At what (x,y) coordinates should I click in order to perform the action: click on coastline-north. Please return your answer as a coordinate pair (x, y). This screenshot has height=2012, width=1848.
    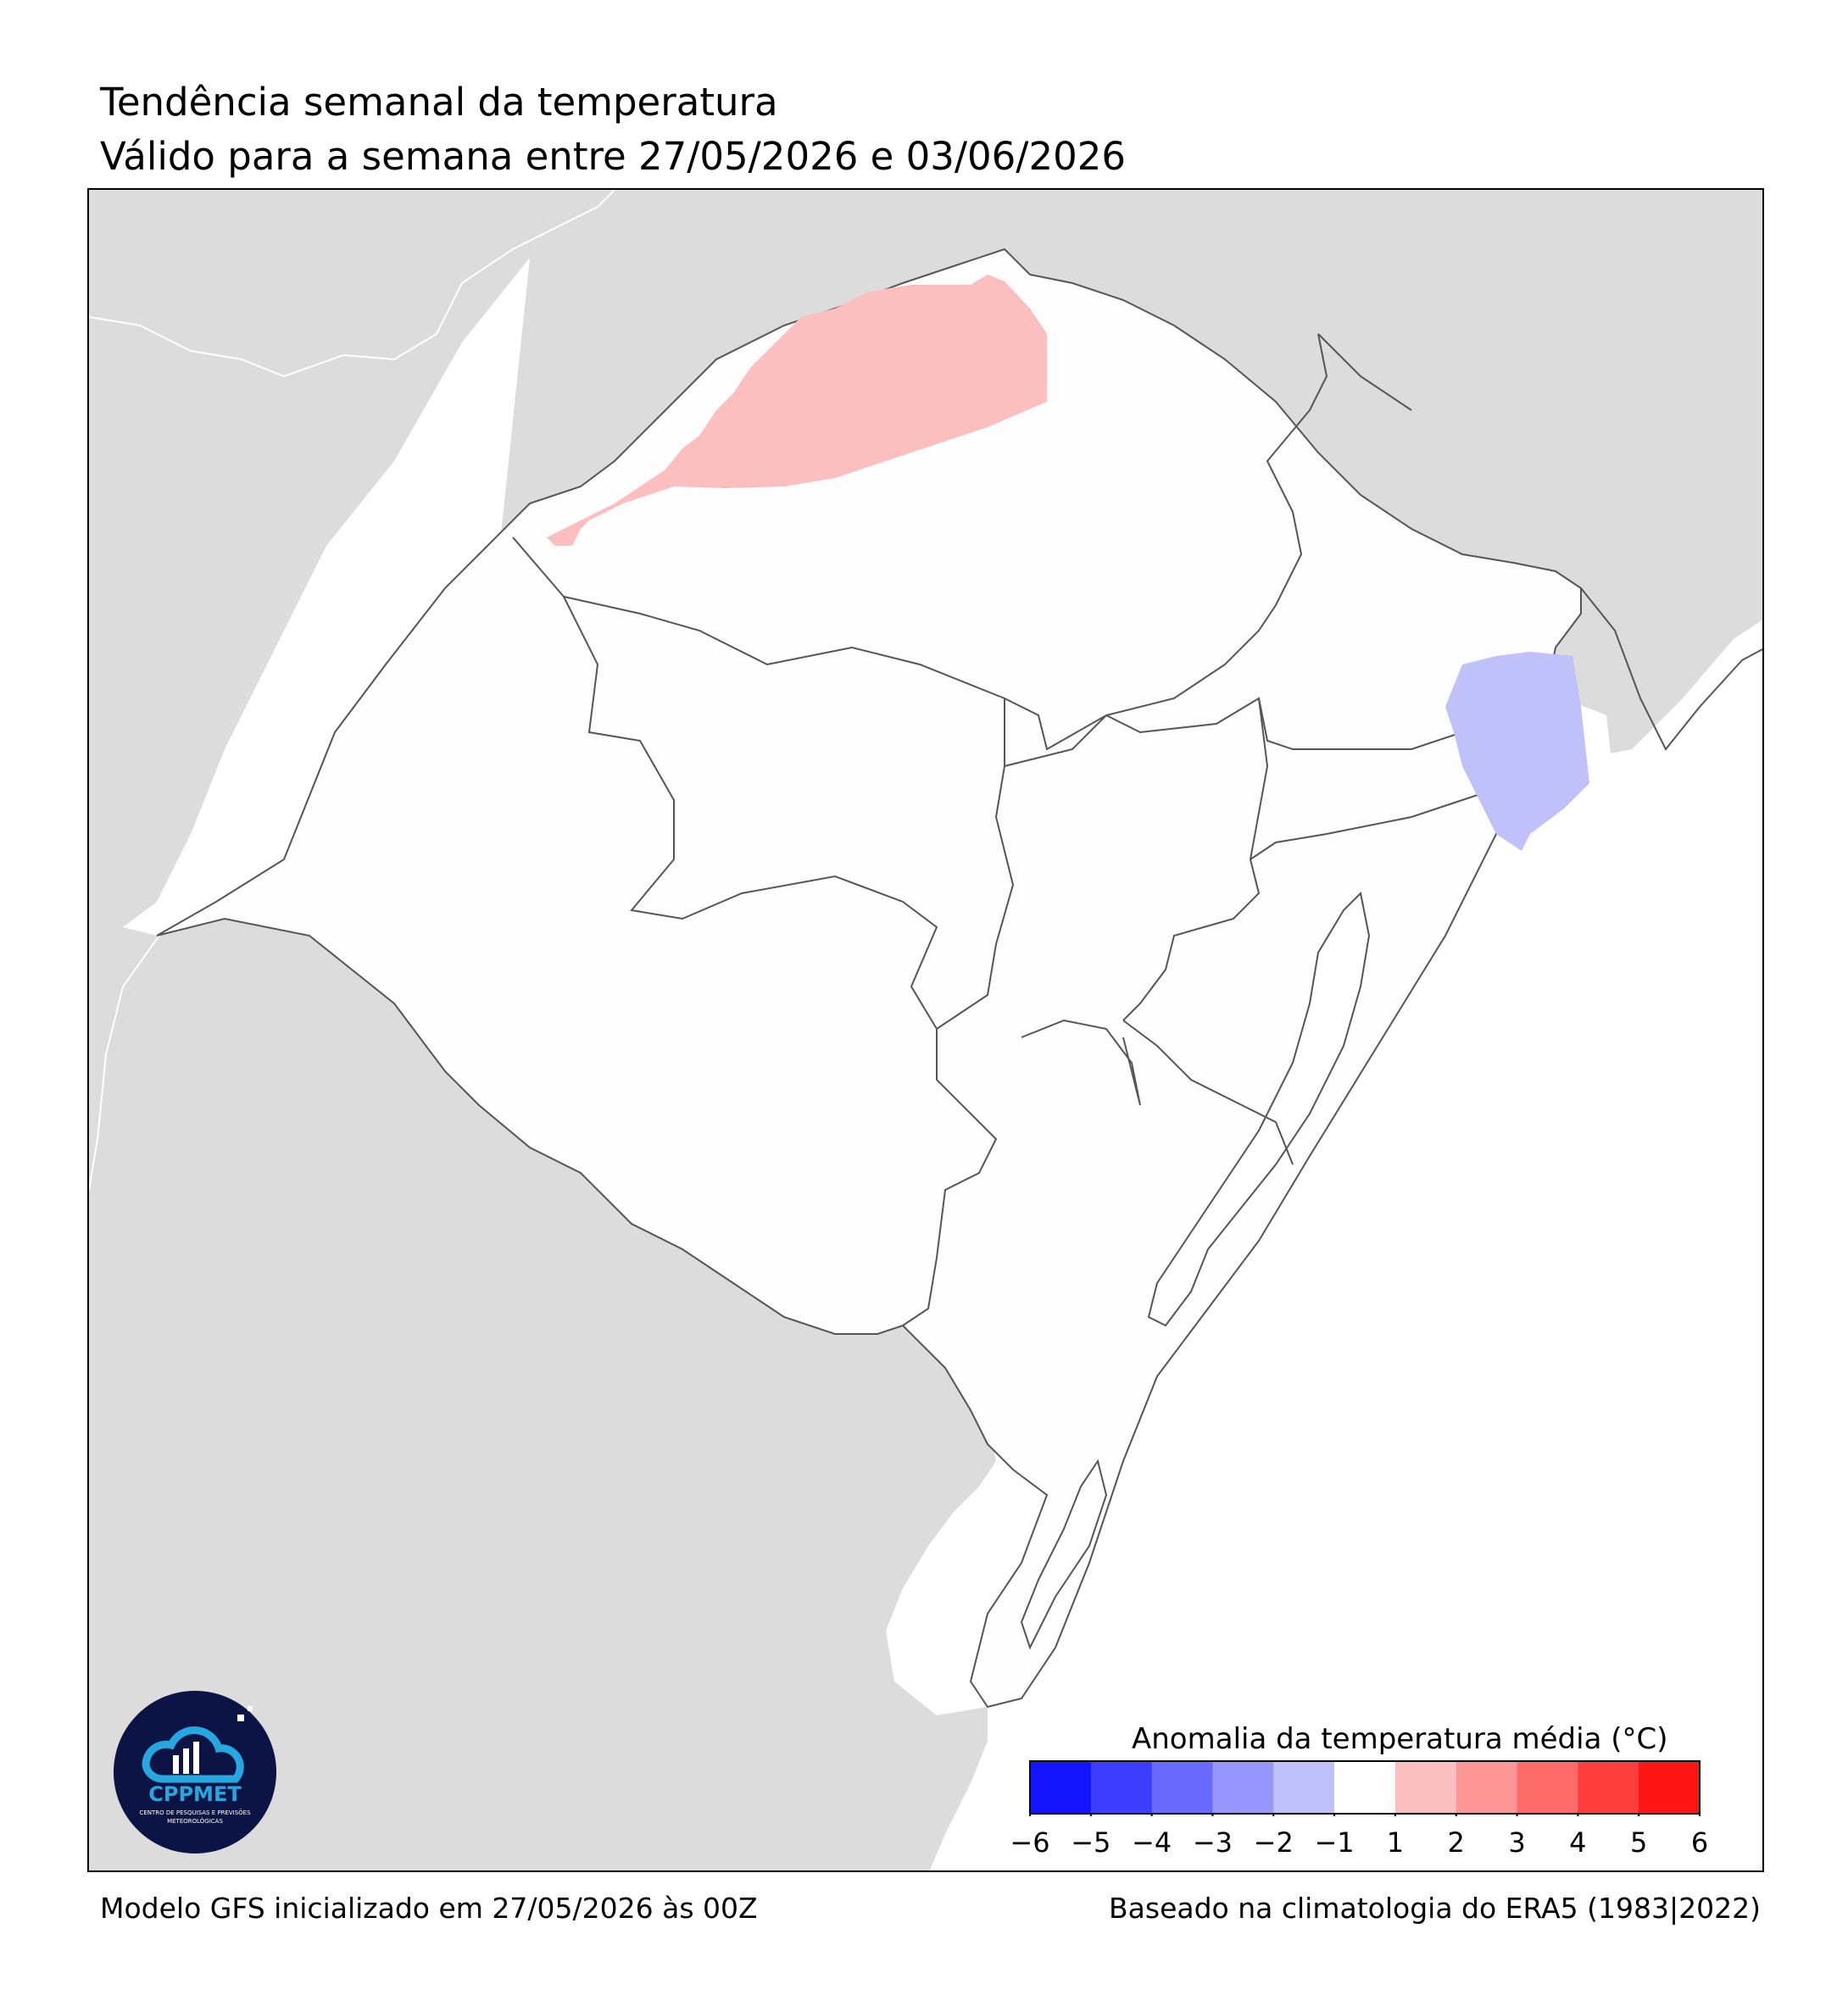
    Looking at the image, I should click on (1671, 669).